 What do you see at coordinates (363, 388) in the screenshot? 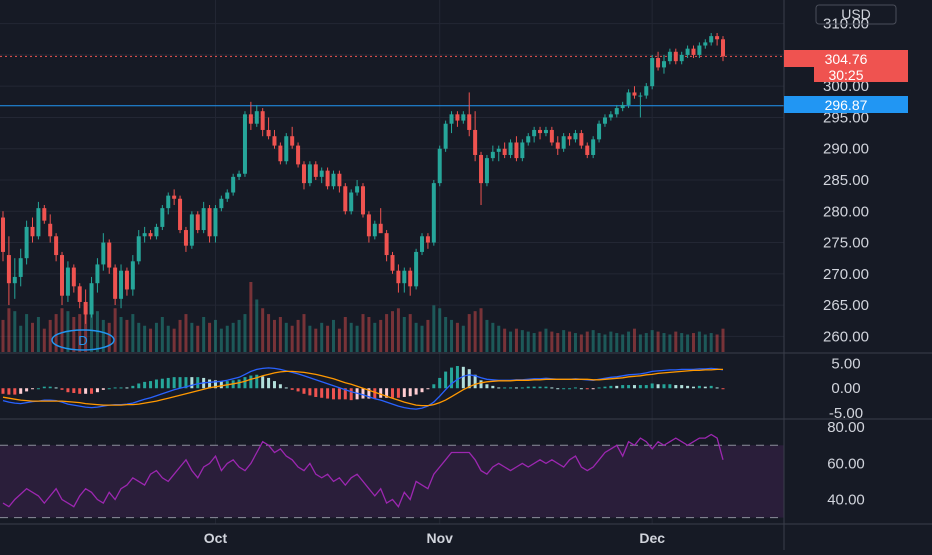
I see `macd-indicator` at bounding box center [363, 388].